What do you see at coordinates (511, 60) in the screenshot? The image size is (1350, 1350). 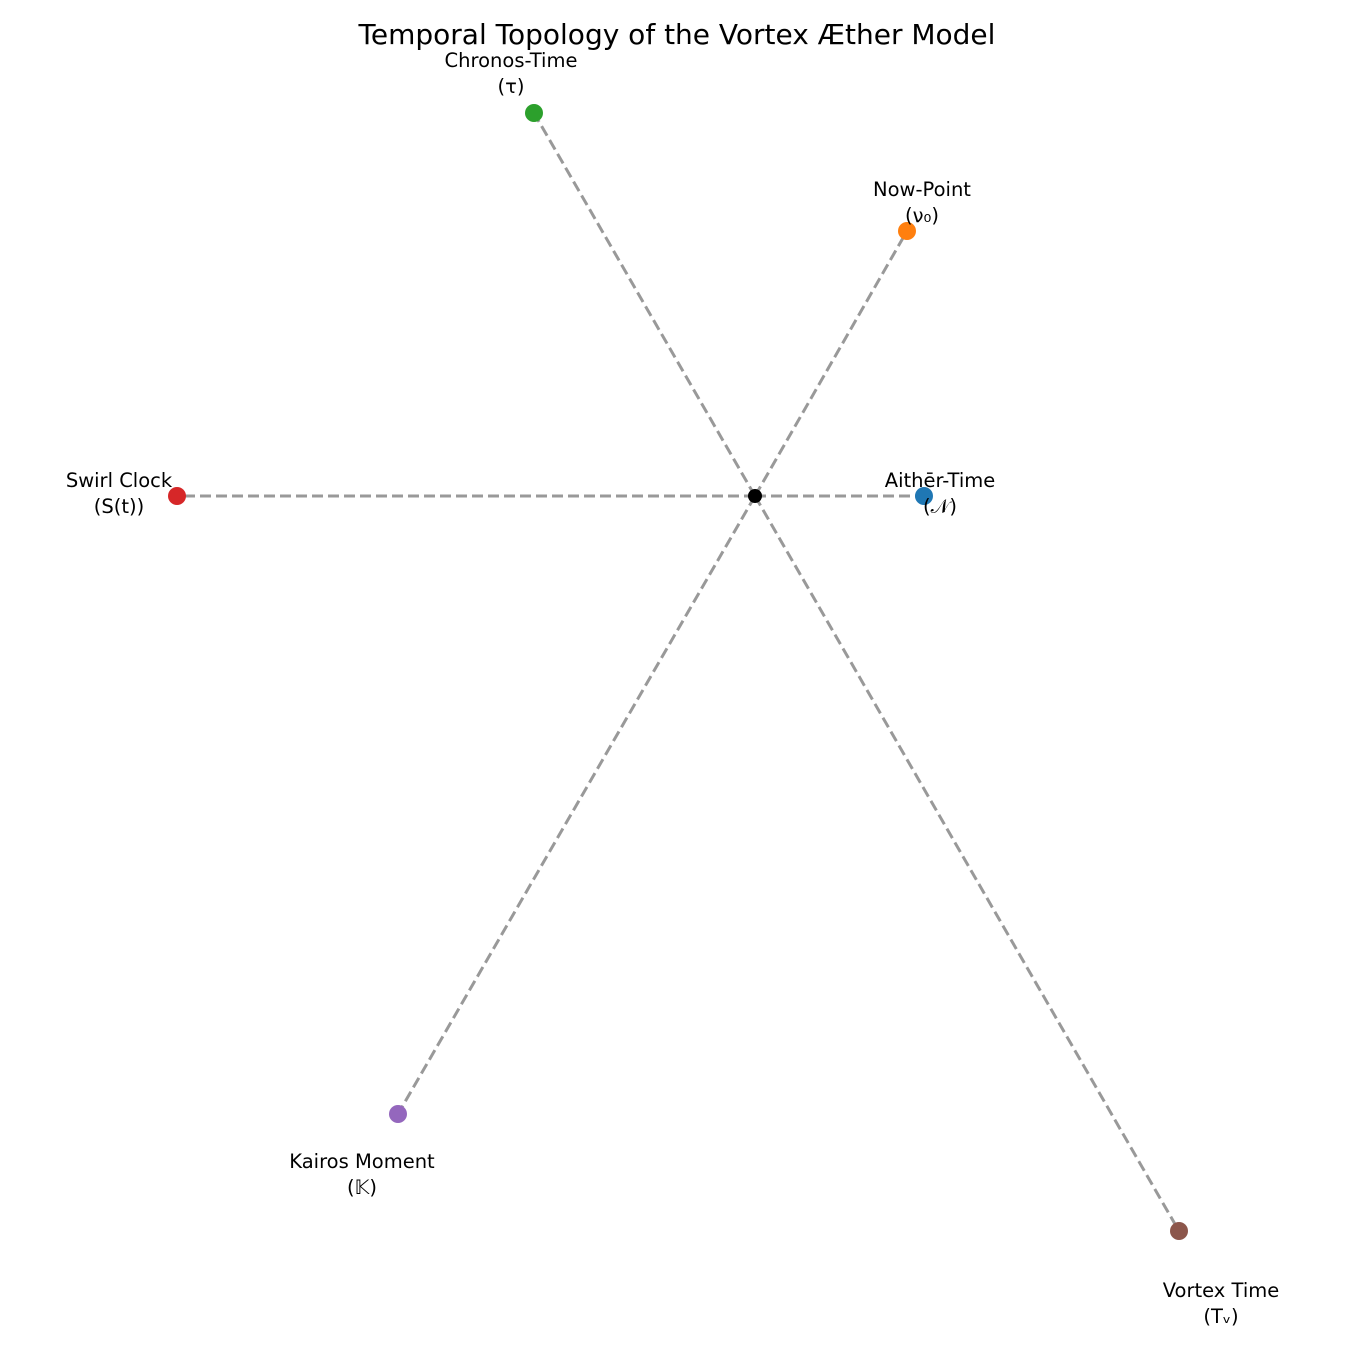 I see `node-name-chronos-time: Chronos-Time` at bounding box center [511, 60].